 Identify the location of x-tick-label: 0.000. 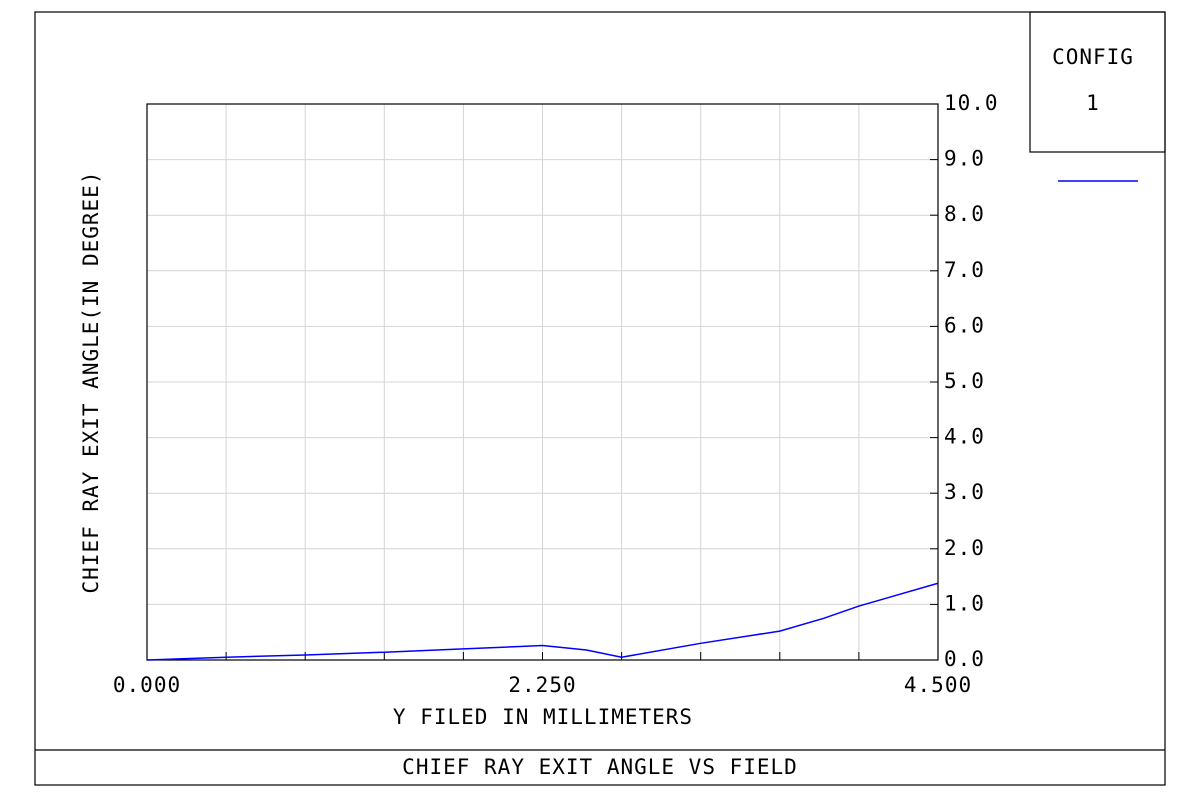
(147, 685).